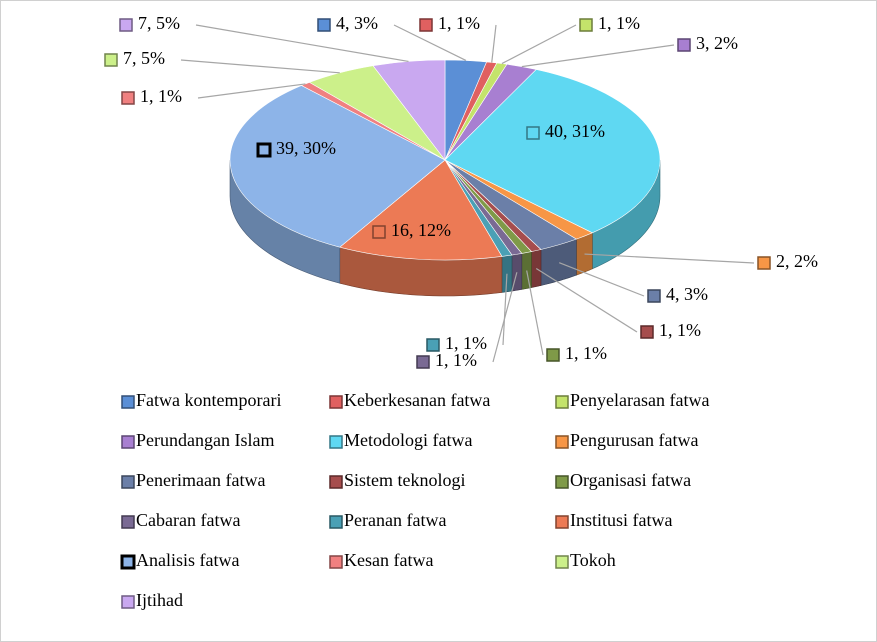  What do you see at coordinates (187, 560) in the screenshot?
I see `legend-label: Analisis fatwa` at bounding box center [187, 560].